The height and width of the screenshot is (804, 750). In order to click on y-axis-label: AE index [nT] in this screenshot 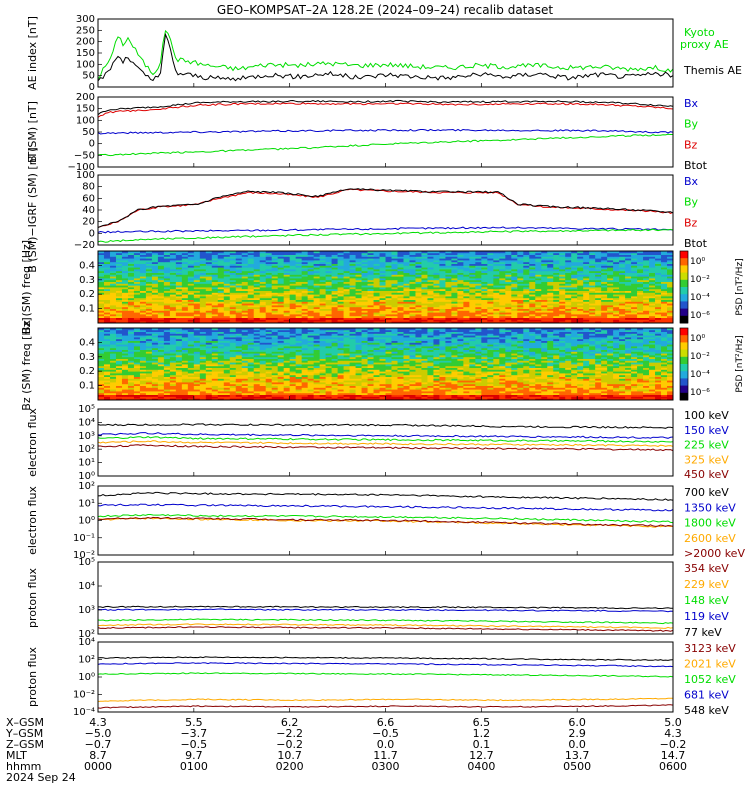, I will do `click(32, 53)`.